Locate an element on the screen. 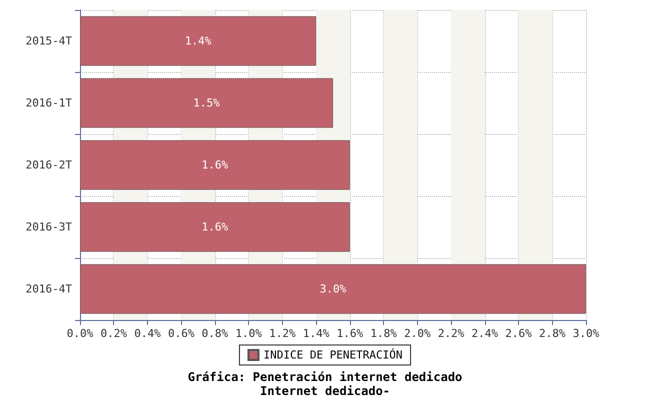  x-tick-label: 0.6% is located at coordinates (181, 333).